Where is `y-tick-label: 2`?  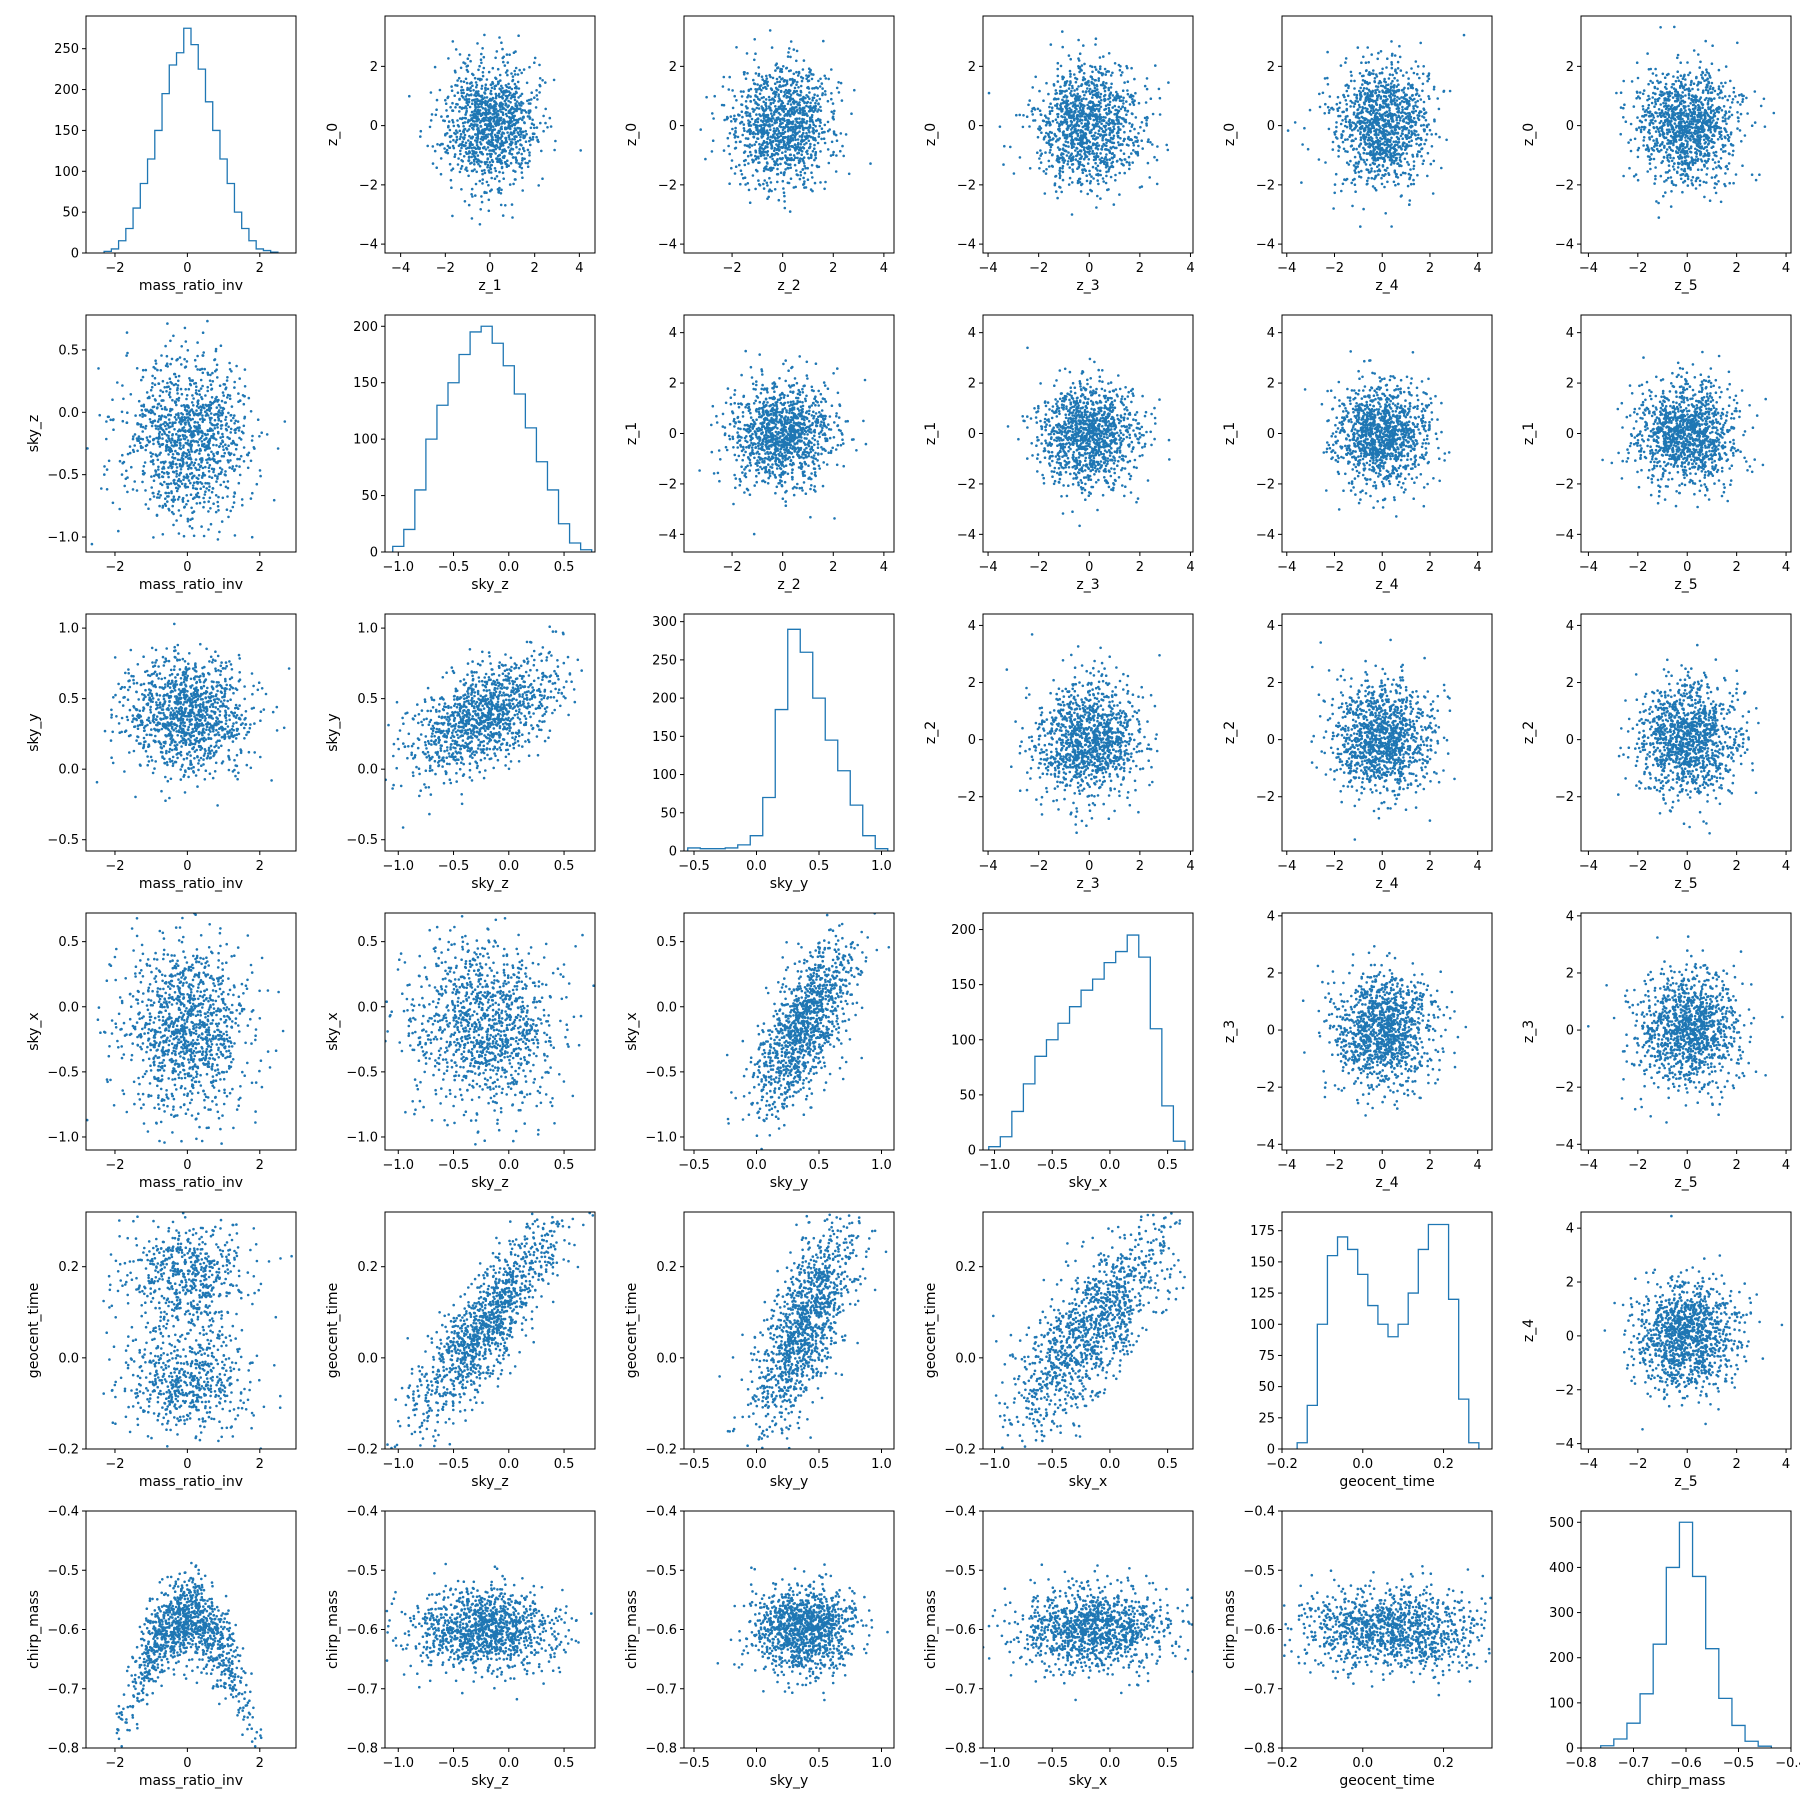
y-tick-label: 2 is located at coordinates (972, 67).